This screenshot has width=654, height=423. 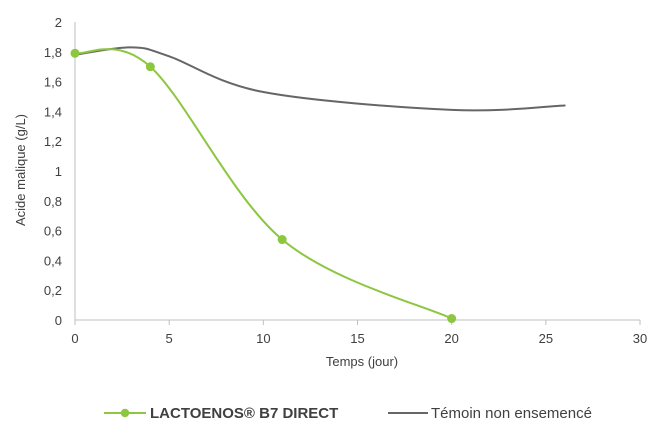 I want to click on x-tick-label: 30, so click(x=640, y=338).